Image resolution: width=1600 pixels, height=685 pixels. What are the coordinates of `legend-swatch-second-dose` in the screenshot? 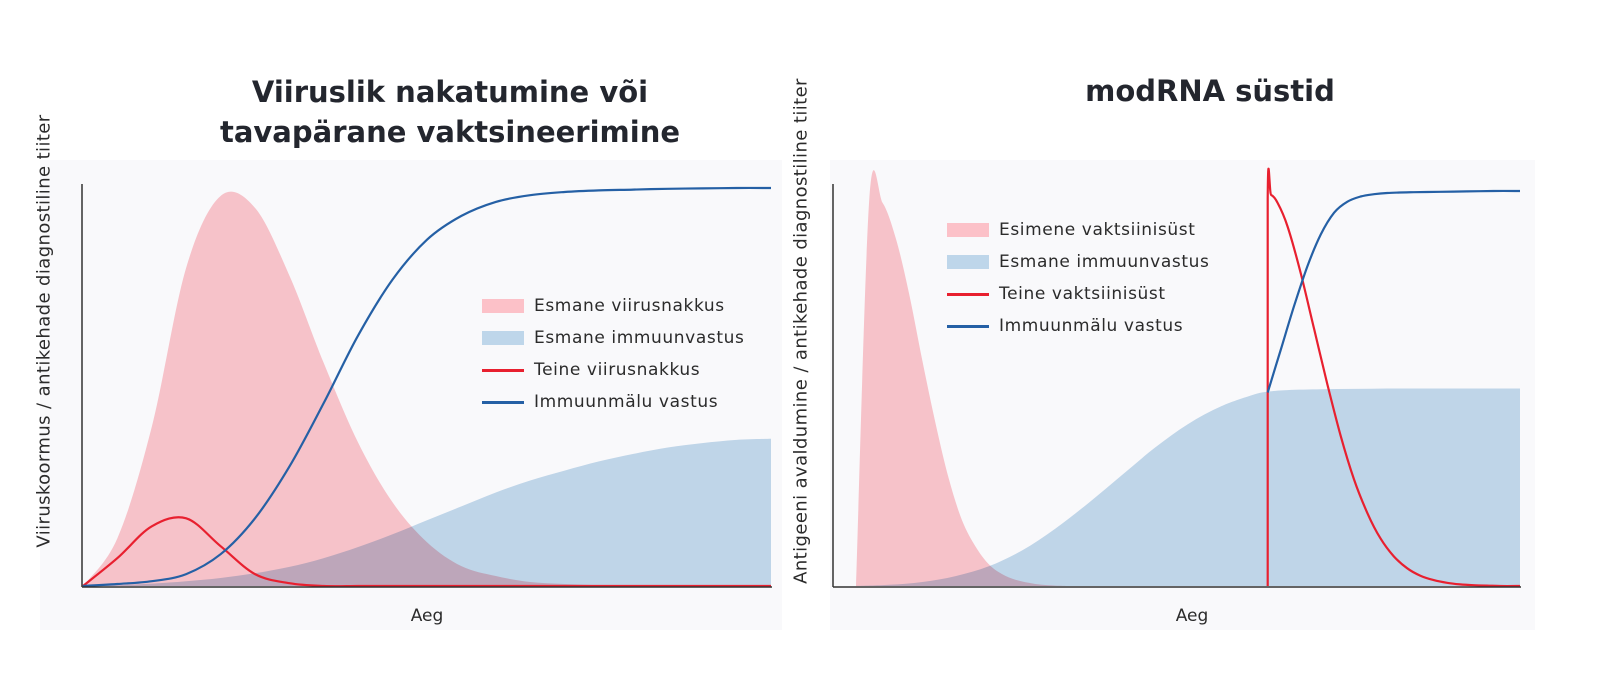 It's located at (968, 294).